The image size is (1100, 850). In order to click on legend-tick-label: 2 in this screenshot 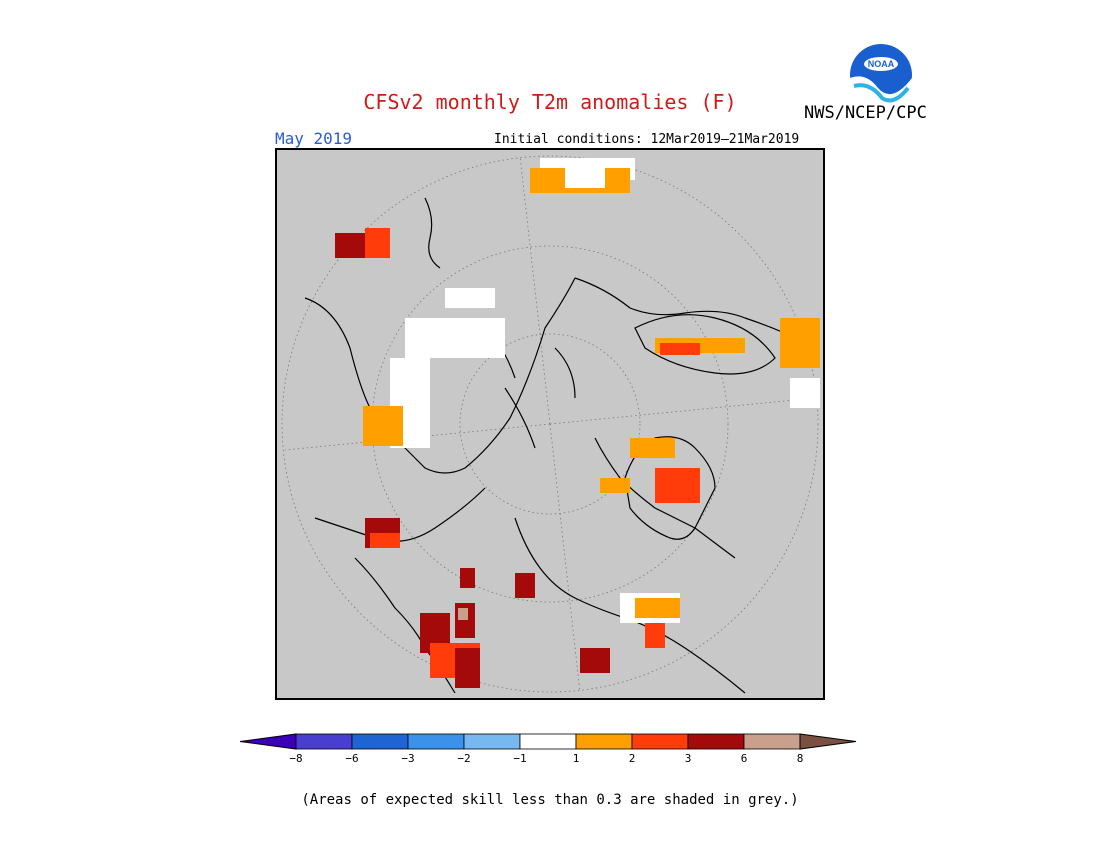, I will do `click(632, 758)`.